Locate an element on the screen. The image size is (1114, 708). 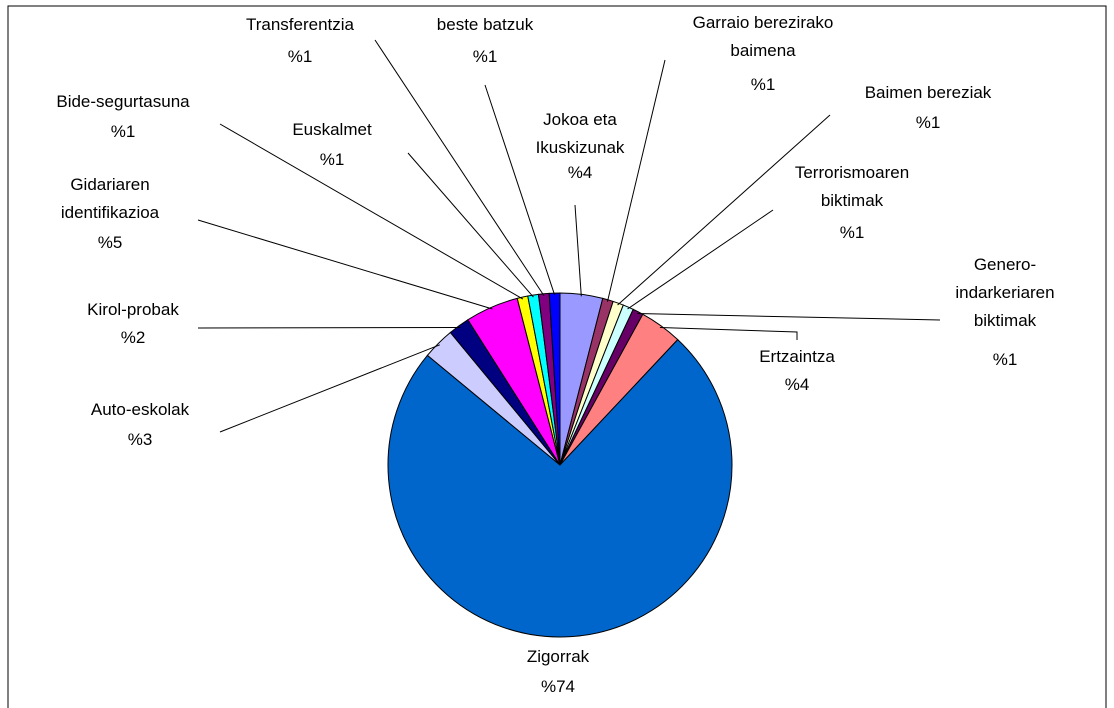
slice-label: Genero-indarkeriaren biktimak is located at coordinates (1004, 292).